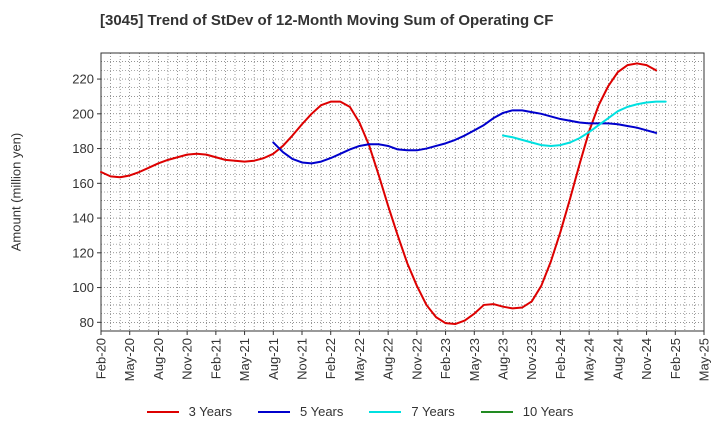  I want to click on legend-label-10-years: 10 Years, so click(548, 411).